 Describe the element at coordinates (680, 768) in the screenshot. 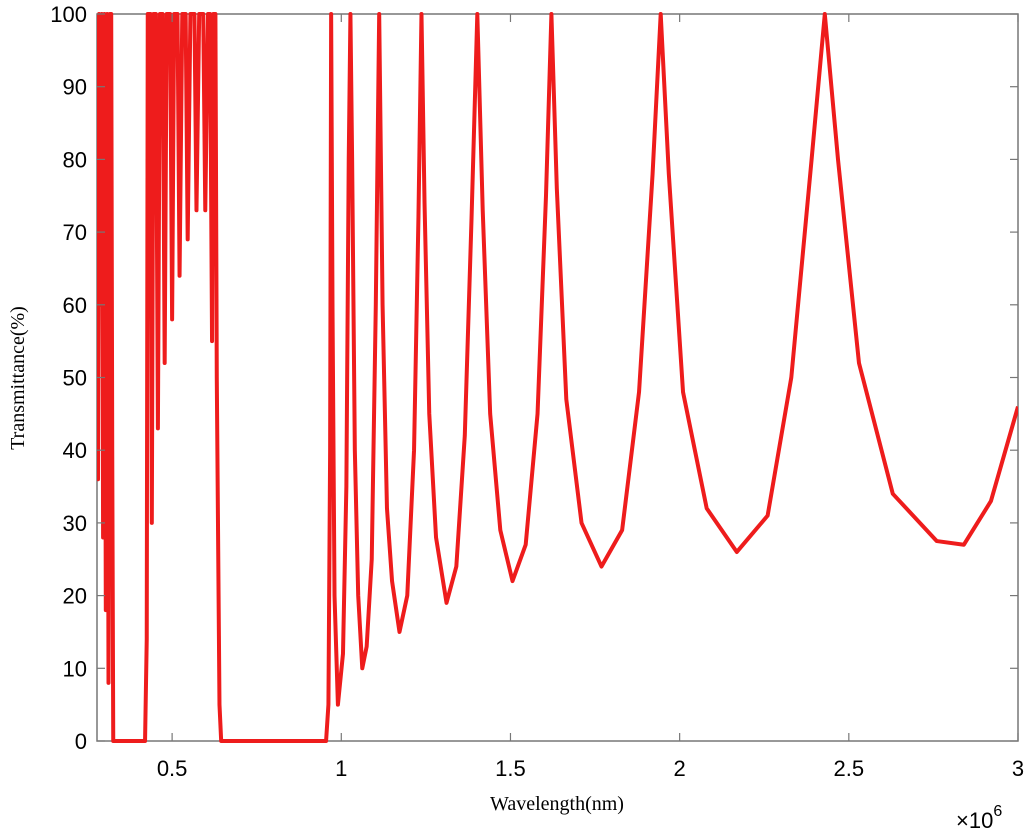

I see `x-tick-label: 2` at that location.